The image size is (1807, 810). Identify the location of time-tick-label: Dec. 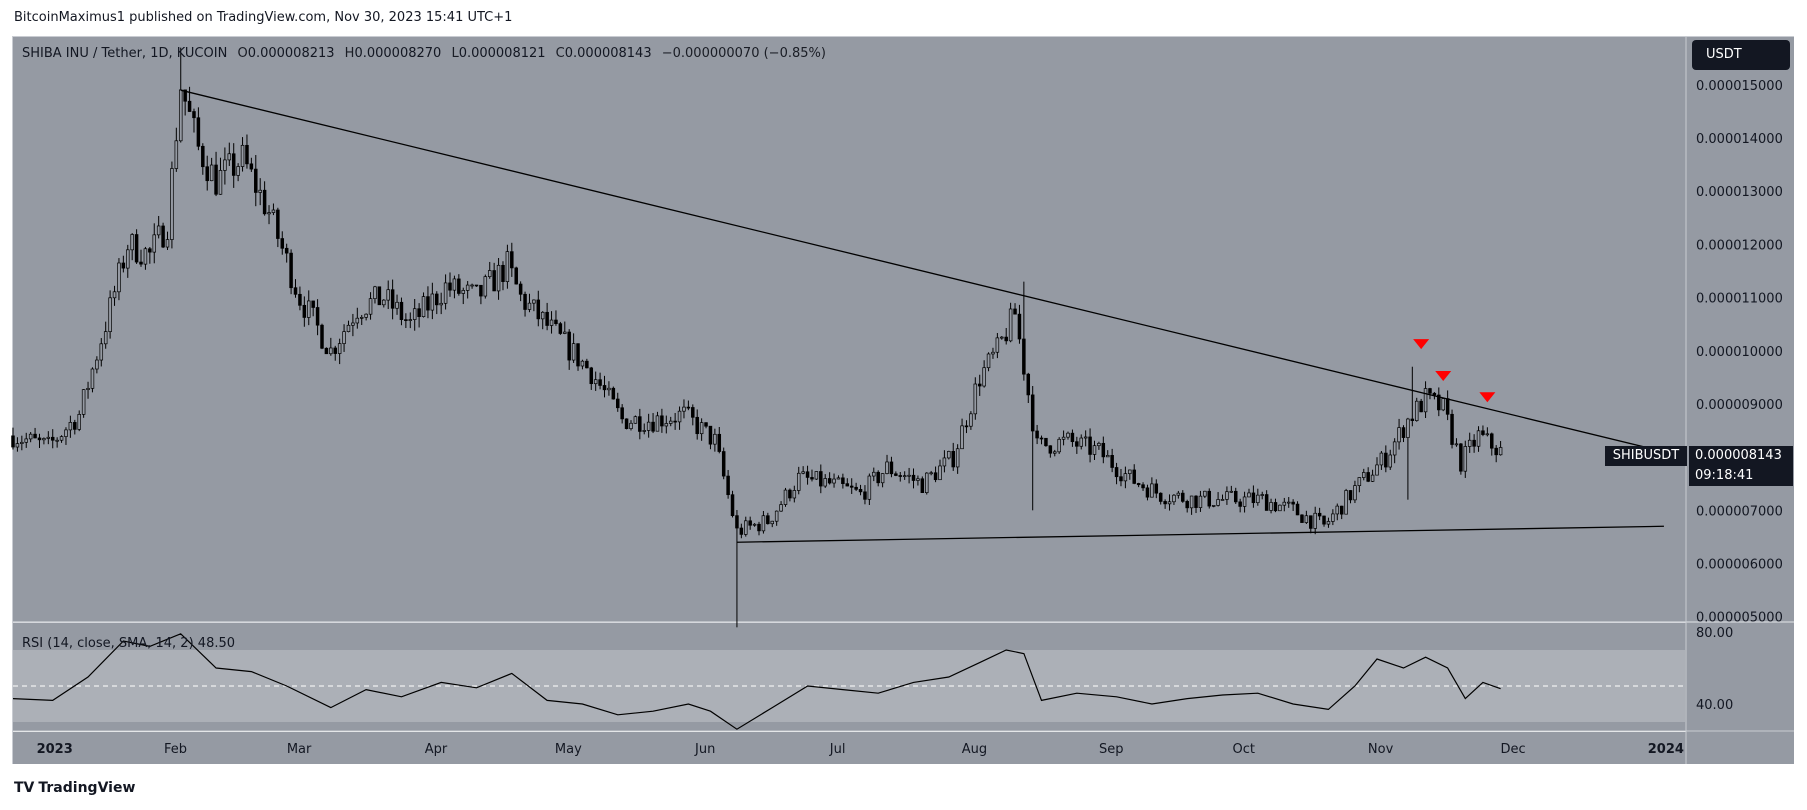
(1512, 749).